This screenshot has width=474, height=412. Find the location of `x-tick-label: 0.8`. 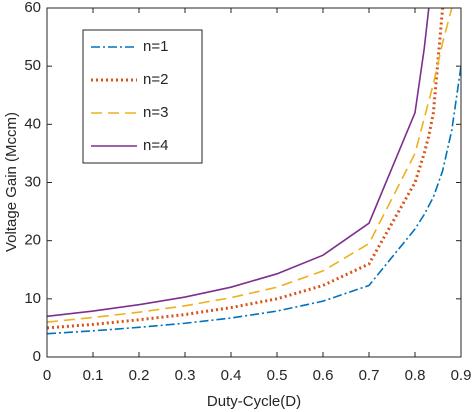

x-tick-label: 0.8 is located at coordinates (415, 375).